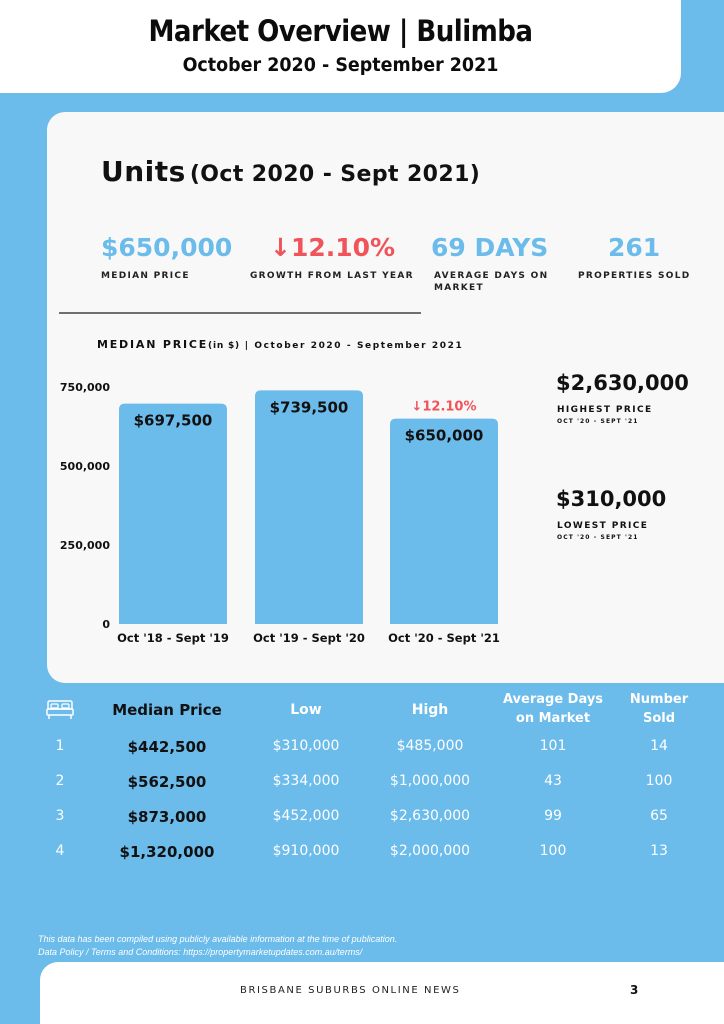 The image size is (724, 1024). Describe the element at coordinates (173, 638) in the screenshot. I see `x-tick-label: Oct '18 - Sept '19` at that location.